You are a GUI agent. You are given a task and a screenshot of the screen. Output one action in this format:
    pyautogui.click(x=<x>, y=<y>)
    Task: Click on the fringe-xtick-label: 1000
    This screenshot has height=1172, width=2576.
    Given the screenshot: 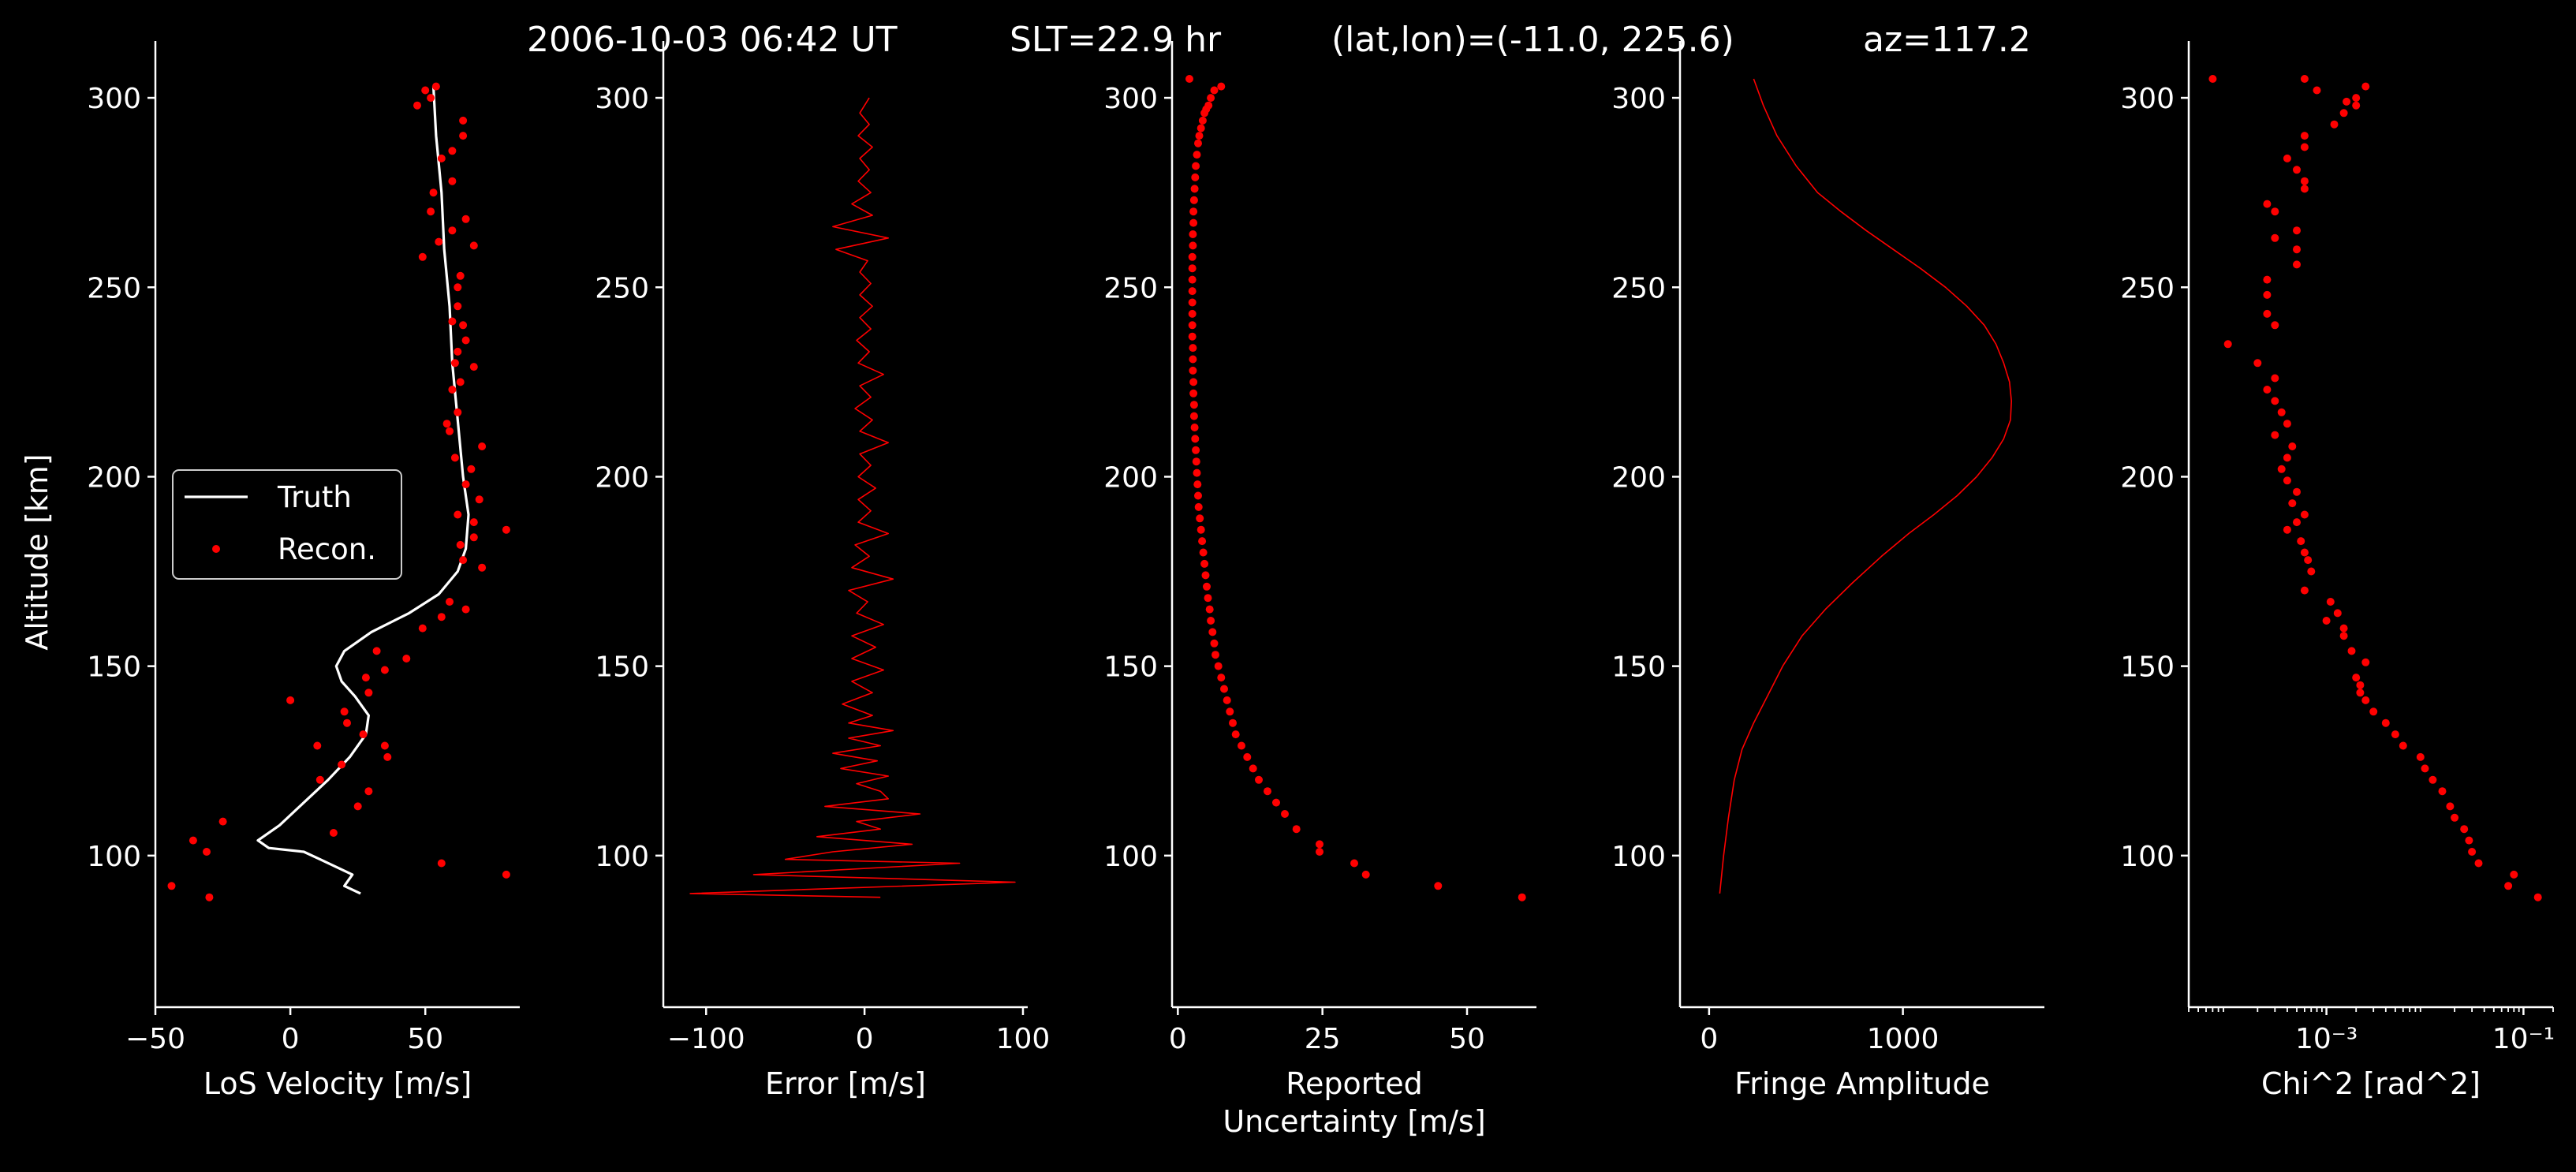 What is the action you would take?
    pyautogui.click(x=1903, y=1039)
    